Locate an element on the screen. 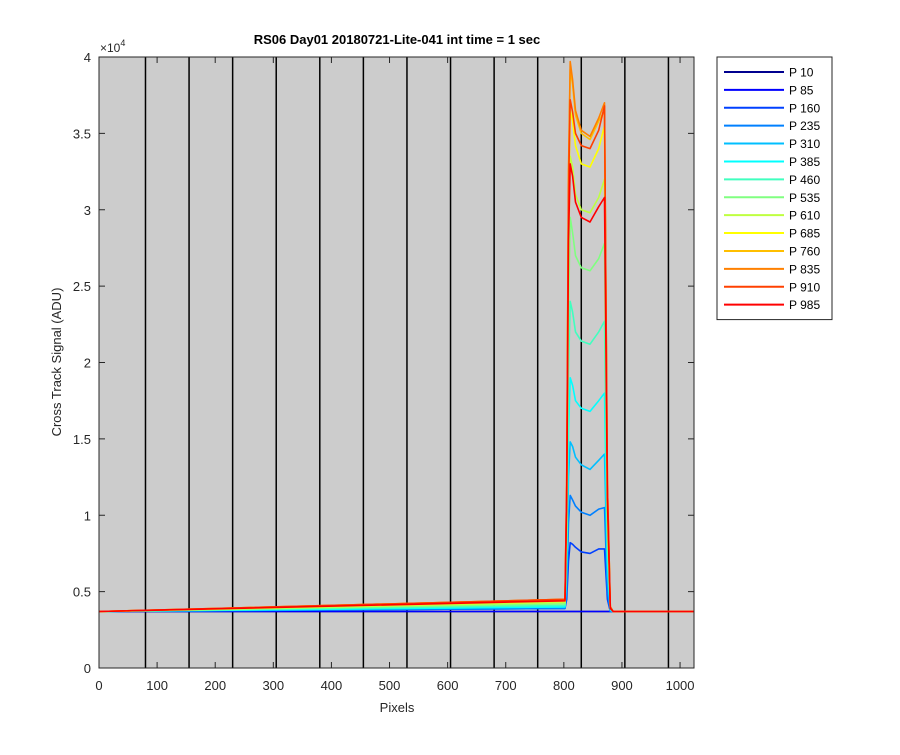 The width and height of the screenshot is (900, 755). y-tick-label: 0 is located at coordinates (87, 668).